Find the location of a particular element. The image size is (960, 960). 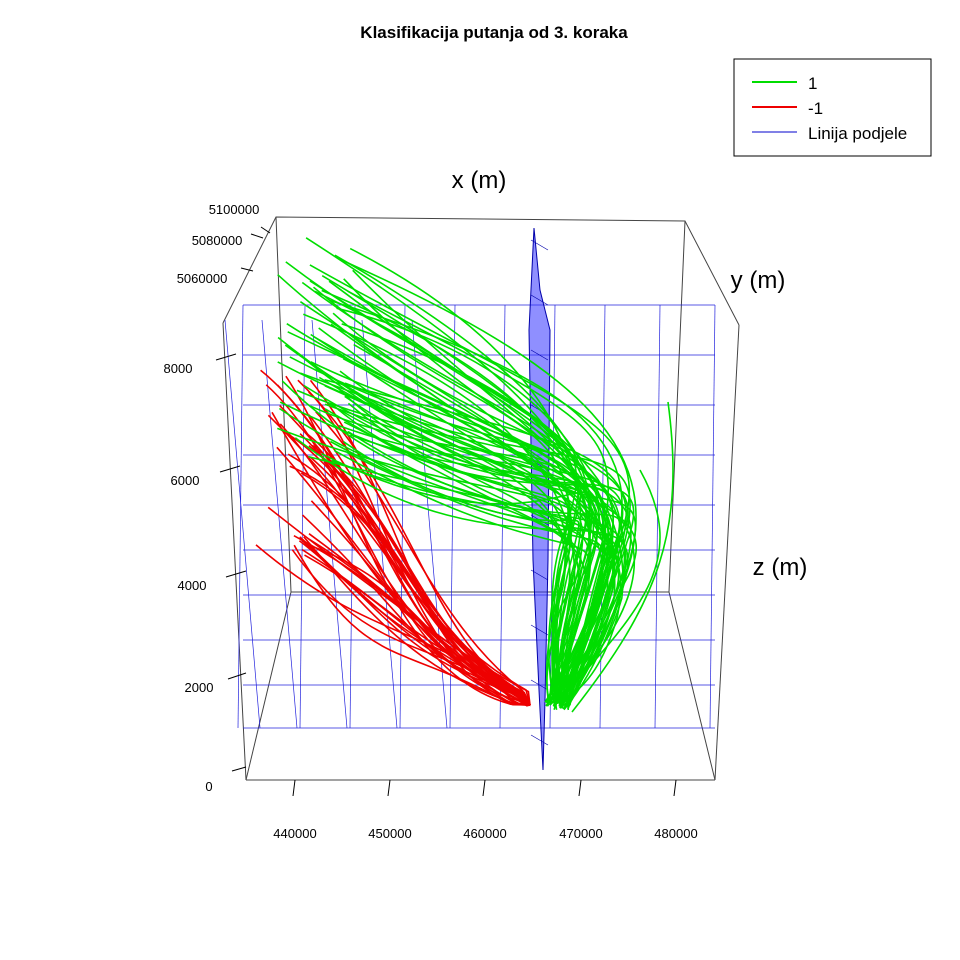

box-right-edge is located at coordinates (727, 552).